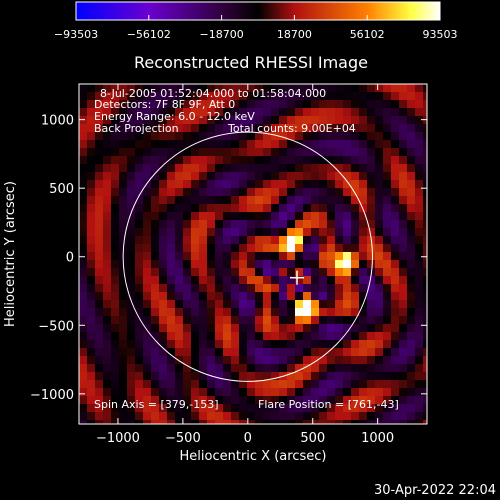 The image size is (500, 500). What do you see at coordinates (328, 404) in the screenshot?
I see `annotation-flare-position: Flare Position = [761,-43]` at bounding box center [328, 404].